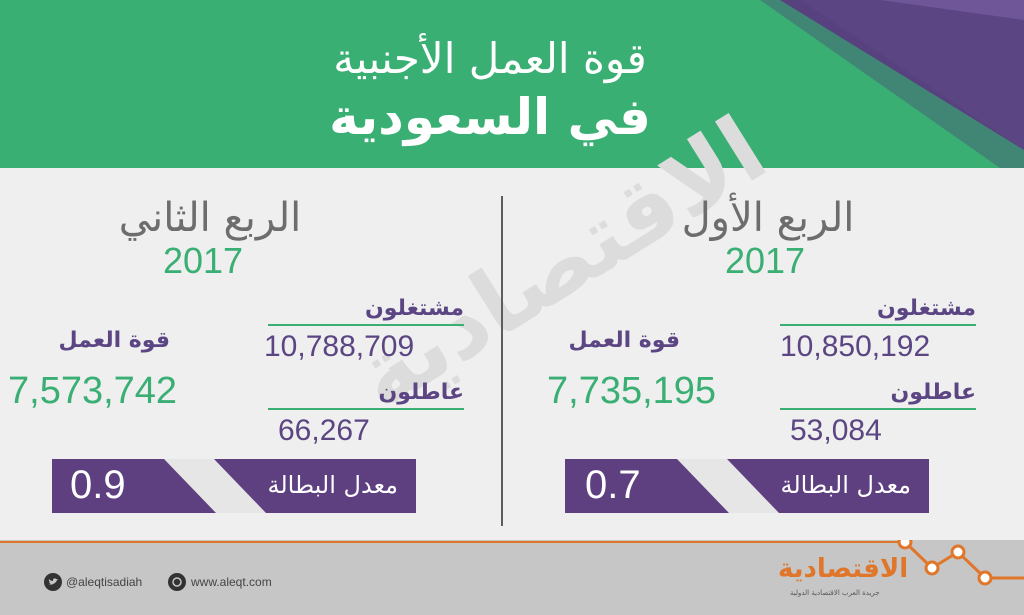  I want to click on q2-year: 2017, so click(203, 260).